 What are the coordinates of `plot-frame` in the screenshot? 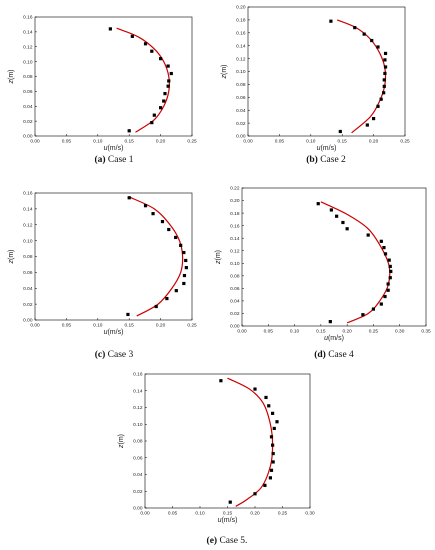 It's located at (113, 256).